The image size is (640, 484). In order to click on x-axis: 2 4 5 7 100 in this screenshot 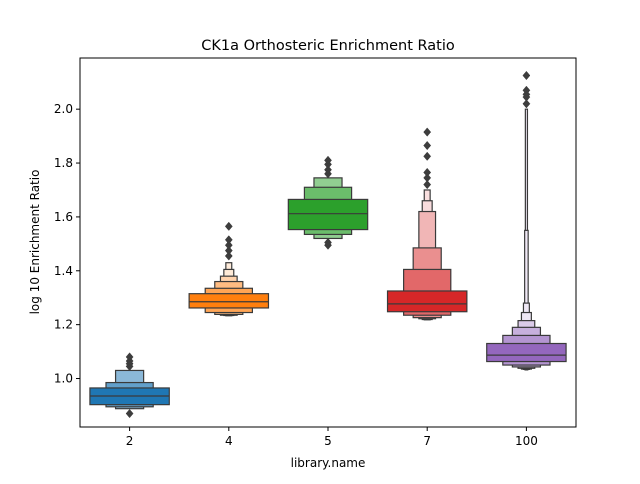, I will do `click(332, 437)`.